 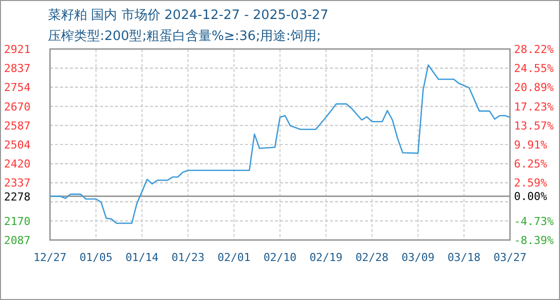 What do you see at coordinates (142, 257) in the screenshot?
I see `x-tick-label: 01/14` at bounding box center [142, 257].